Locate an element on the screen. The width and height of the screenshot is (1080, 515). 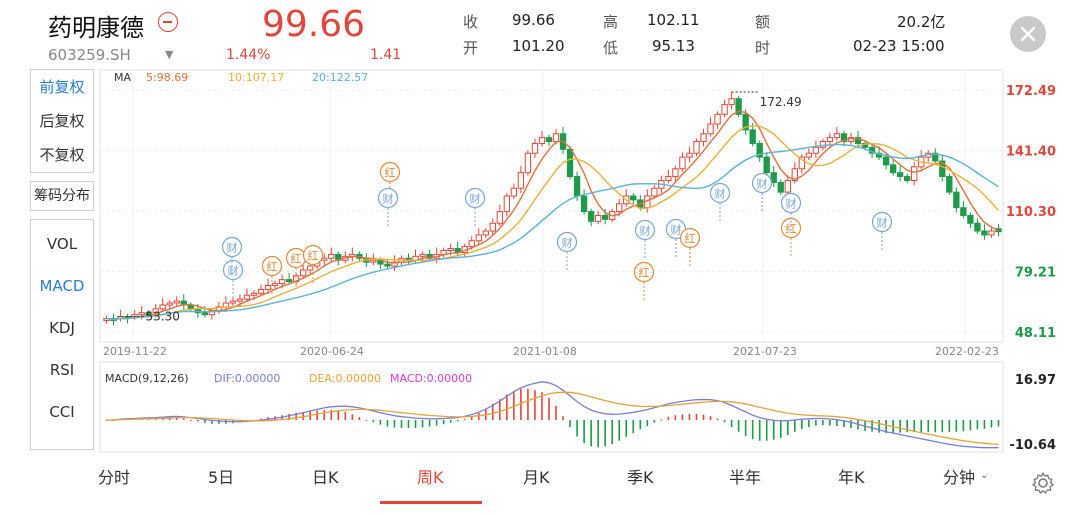
macd-legend-0: MACD(9,12,26) is located at coordinates (147, 378).